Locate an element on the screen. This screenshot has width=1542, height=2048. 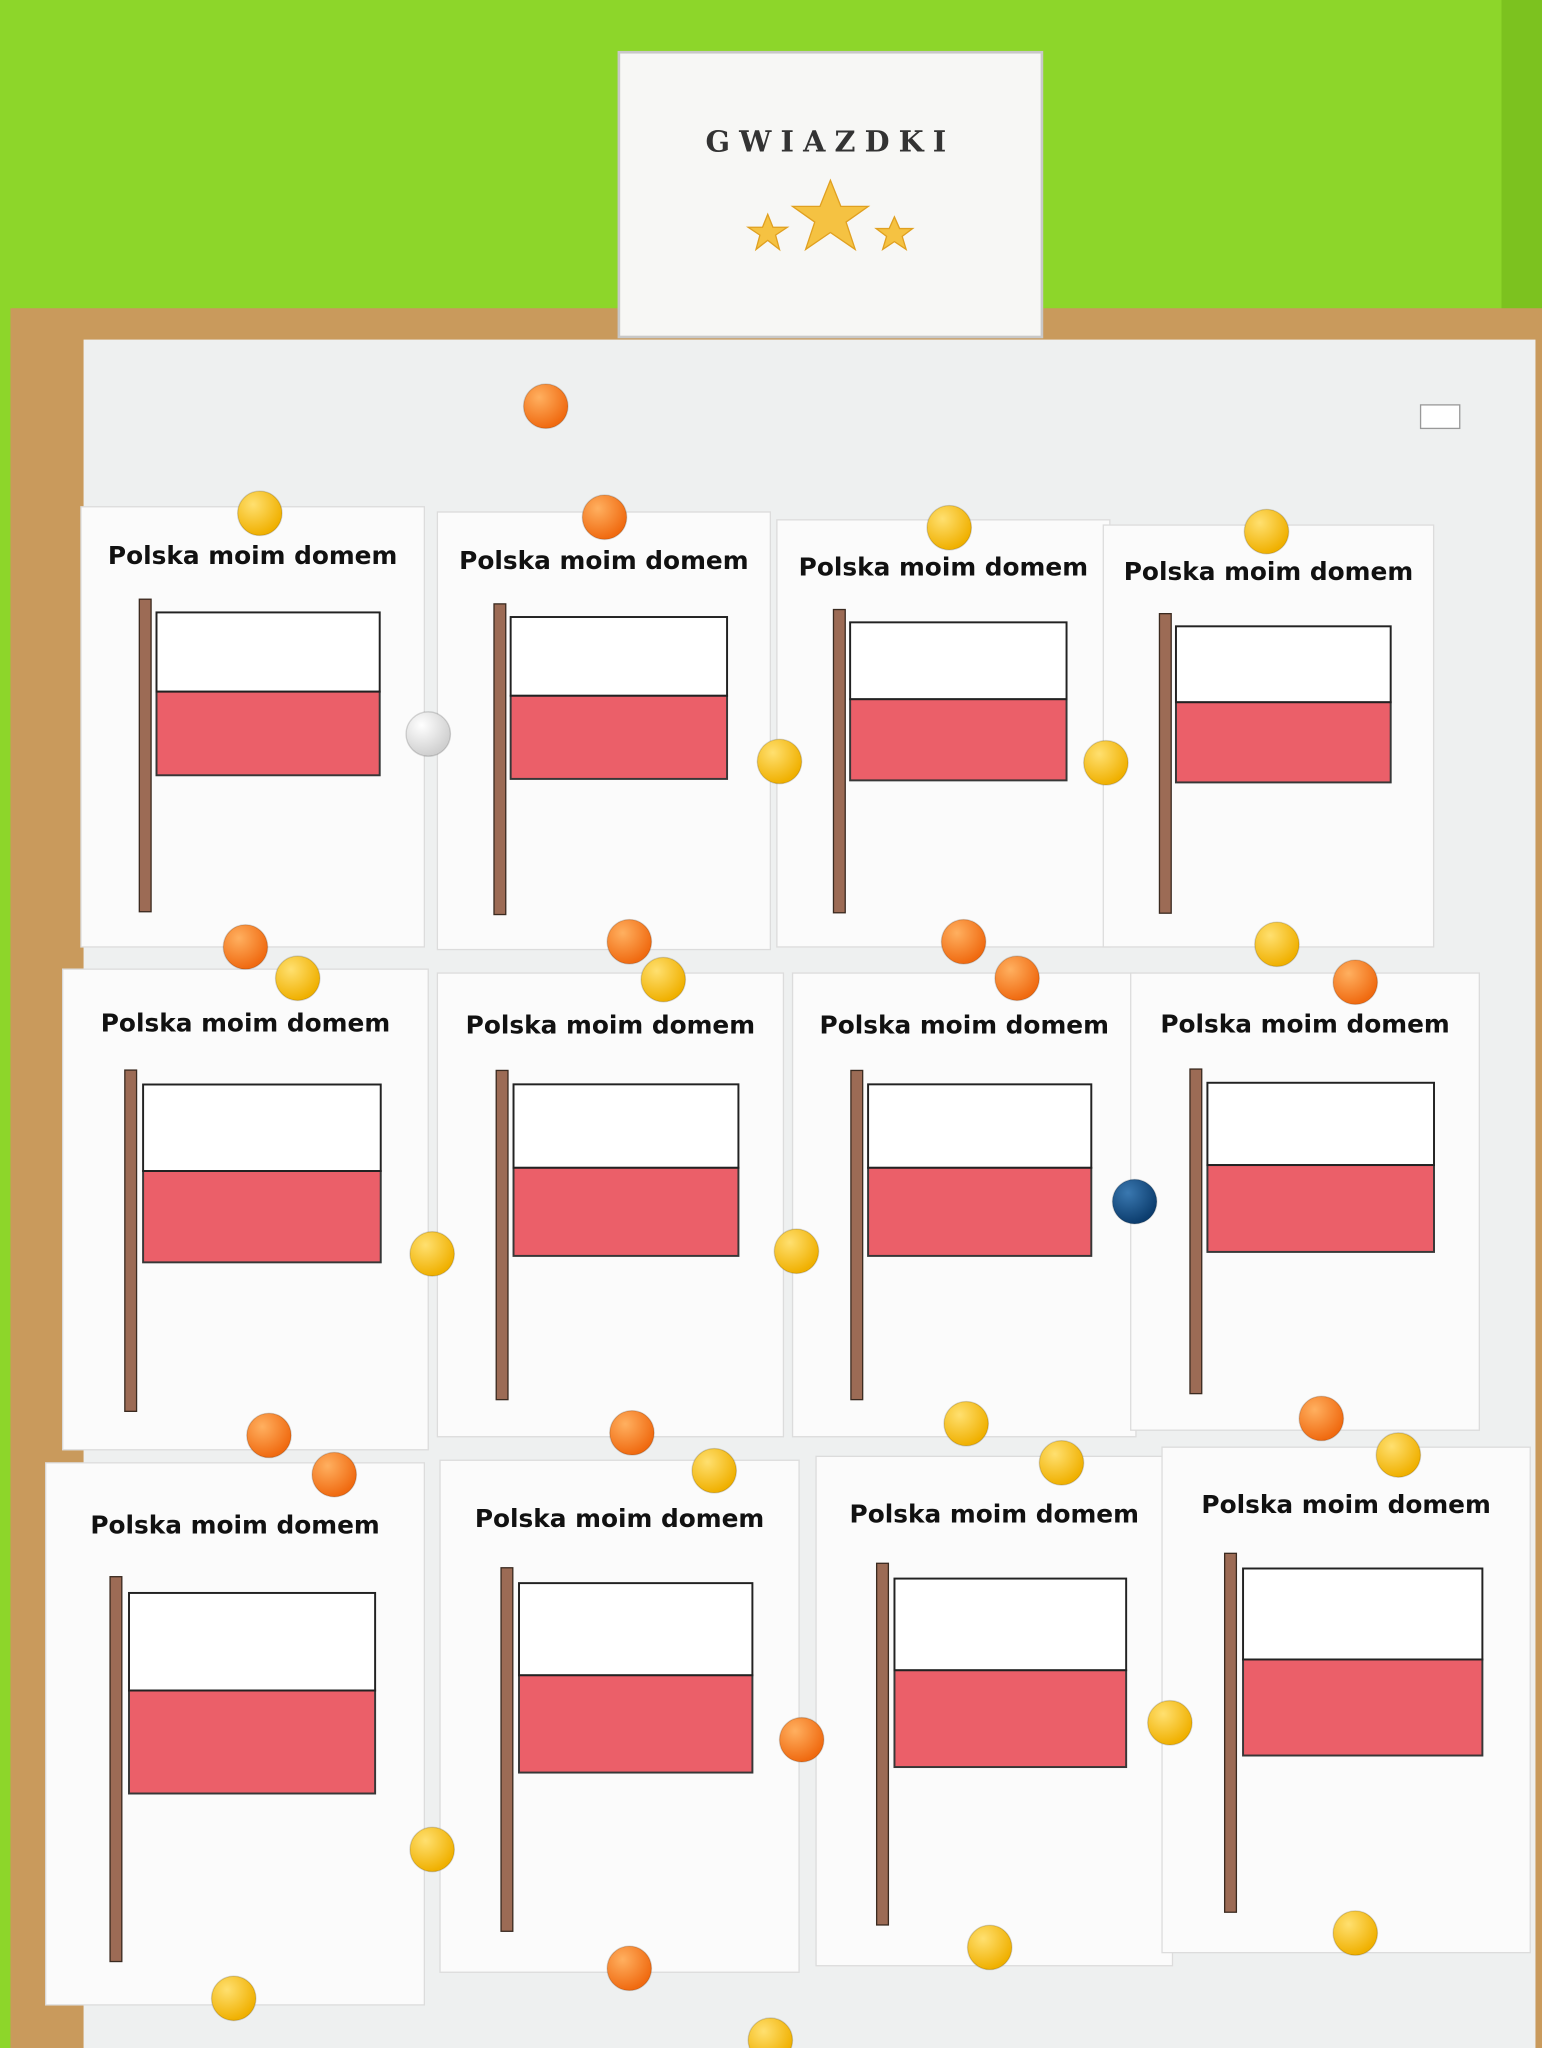
stars is located at coordinates (830, 215).